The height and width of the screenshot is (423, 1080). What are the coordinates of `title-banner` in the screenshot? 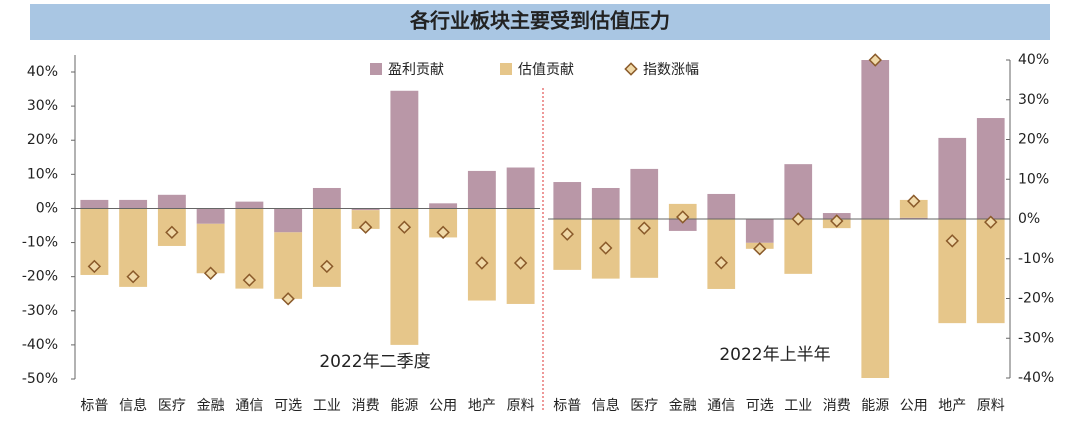 It's located at (540, 22).